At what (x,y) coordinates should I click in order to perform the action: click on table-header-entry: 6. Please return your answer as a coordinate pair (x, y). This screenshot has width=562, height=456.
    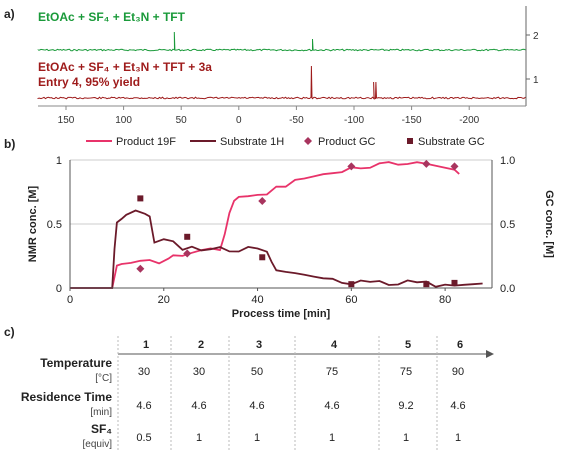
    Looking at the image, I should click on (460, 345).